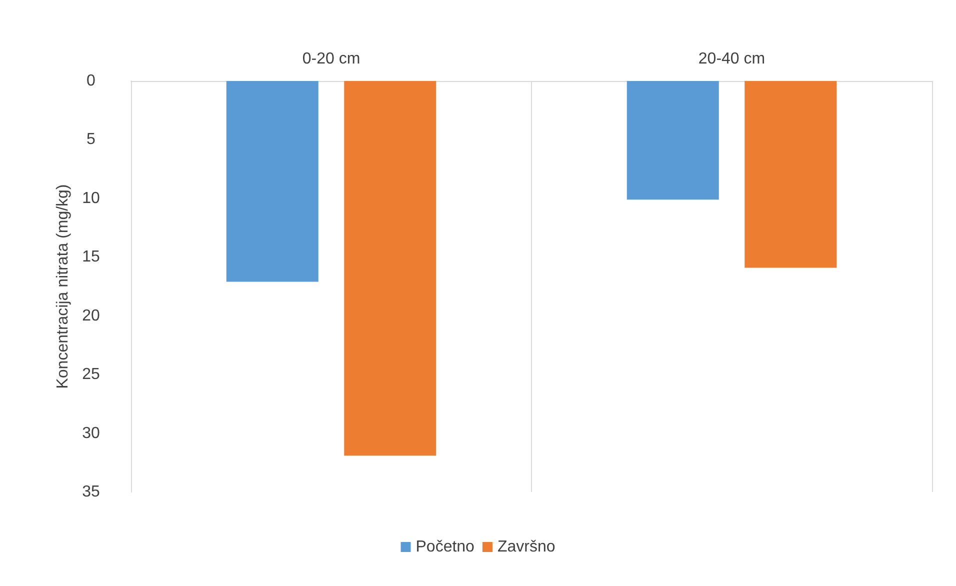 This screenshot has height=586, width=956. Describe the element at coordinates (91, 139) in the screenshot. I see `y-tick-label: 5` at that location.